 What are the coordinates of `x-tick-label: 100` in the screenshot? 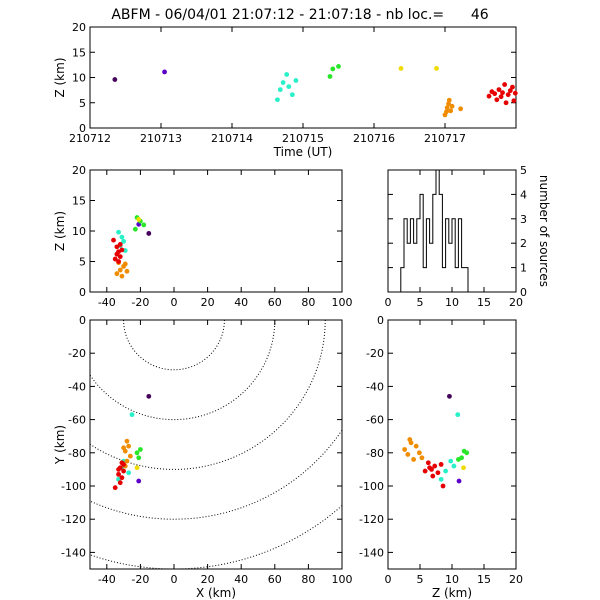 It's located at (342, 302).